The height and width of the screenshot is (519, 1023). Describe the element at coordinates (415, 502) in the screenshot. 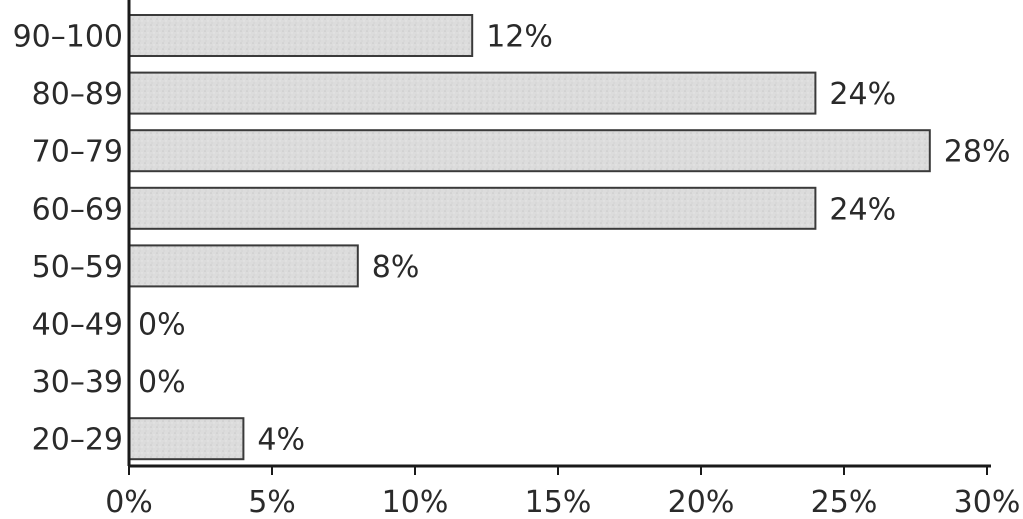

I see `x-tick-label-2: 10%` at that location.